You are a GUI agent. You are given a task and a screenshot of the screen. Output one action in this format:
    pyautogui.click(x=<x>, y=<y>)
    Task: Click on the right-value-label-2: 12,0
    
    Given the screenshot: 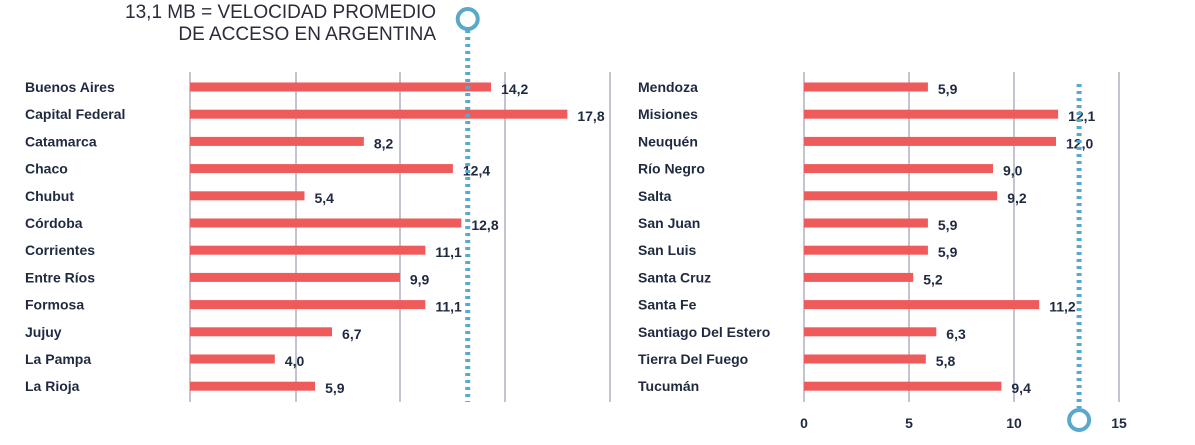 What is the action you would take?
    pyautogui.click(x=1079, y=143)
    